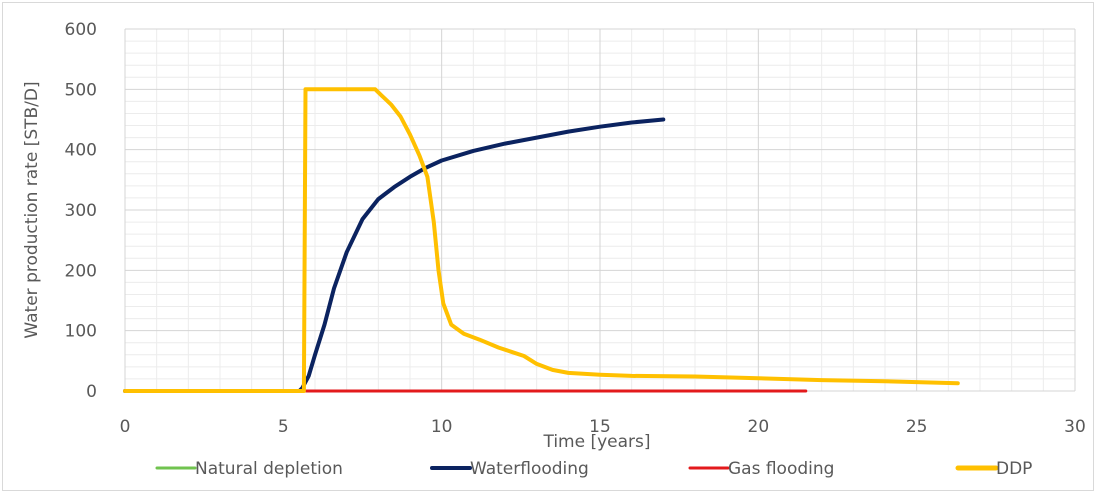 This screenshot has width=1096, height=493. What do you see at coordinates (529, 469) in the screenshot?
I see `legend-label: Waterflooding` at bounding box center [529, 469].